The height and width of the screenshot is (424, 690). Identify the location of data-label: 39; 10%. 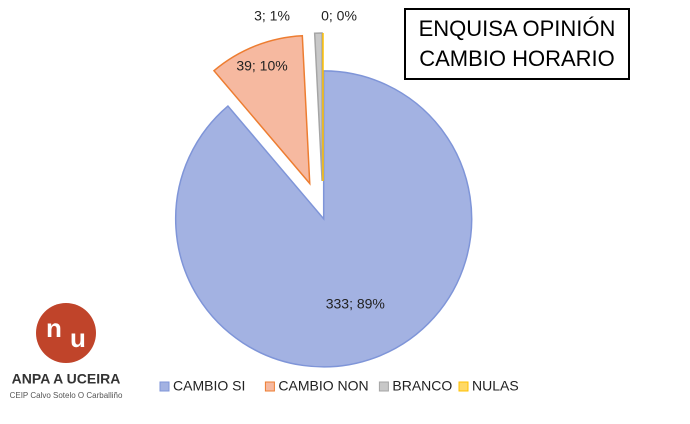
(261, 66).